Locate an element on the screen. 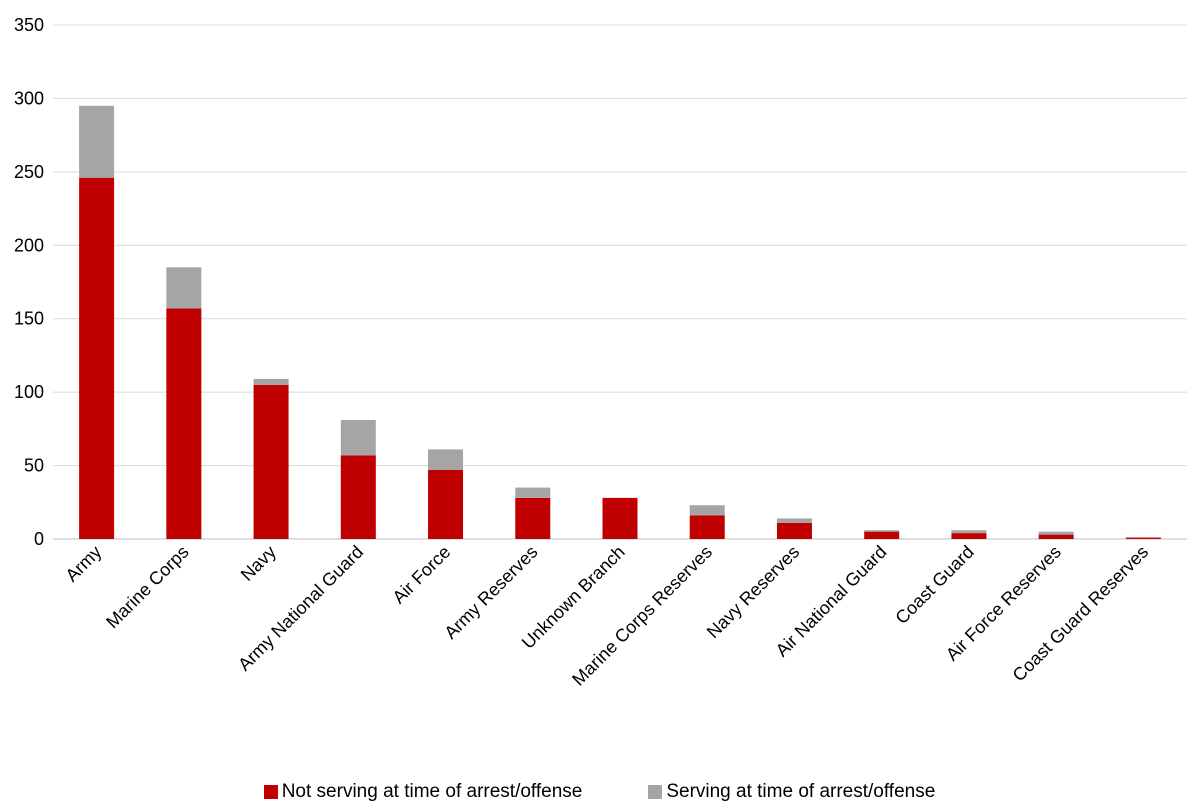 Image resolution: width=1199 pixels, height=805 pixels. legend-swatch-not-serving is located at coordinates (270, 792).